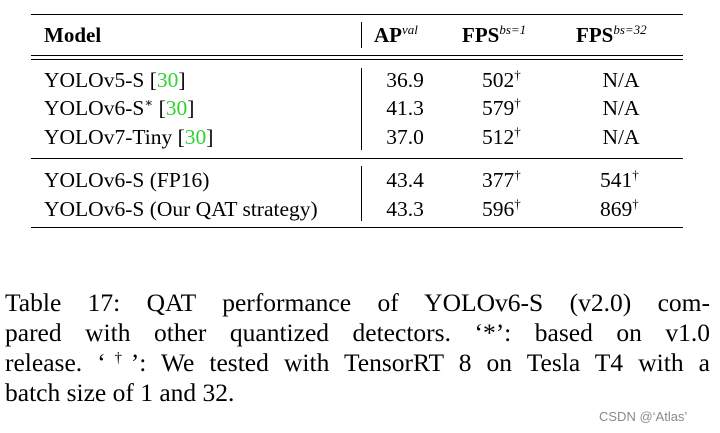  Describe the element at coordinates (115, 80) in the screenshot. I see `model-cell: YOLOv5-S [30]` at that location.